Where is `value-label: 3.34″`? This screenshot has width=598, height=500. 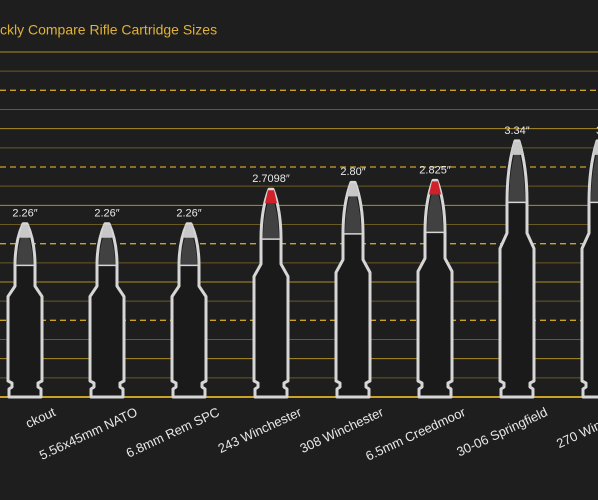
value-label: 3.34″ is located at coordinates (516, 131).